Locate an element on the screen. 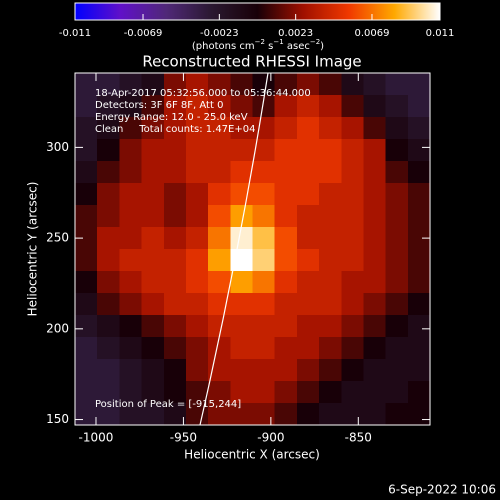 The image size is (500, 500). peak-label: Position of Peak = [-915,244] is located at coordinates (168, 404).